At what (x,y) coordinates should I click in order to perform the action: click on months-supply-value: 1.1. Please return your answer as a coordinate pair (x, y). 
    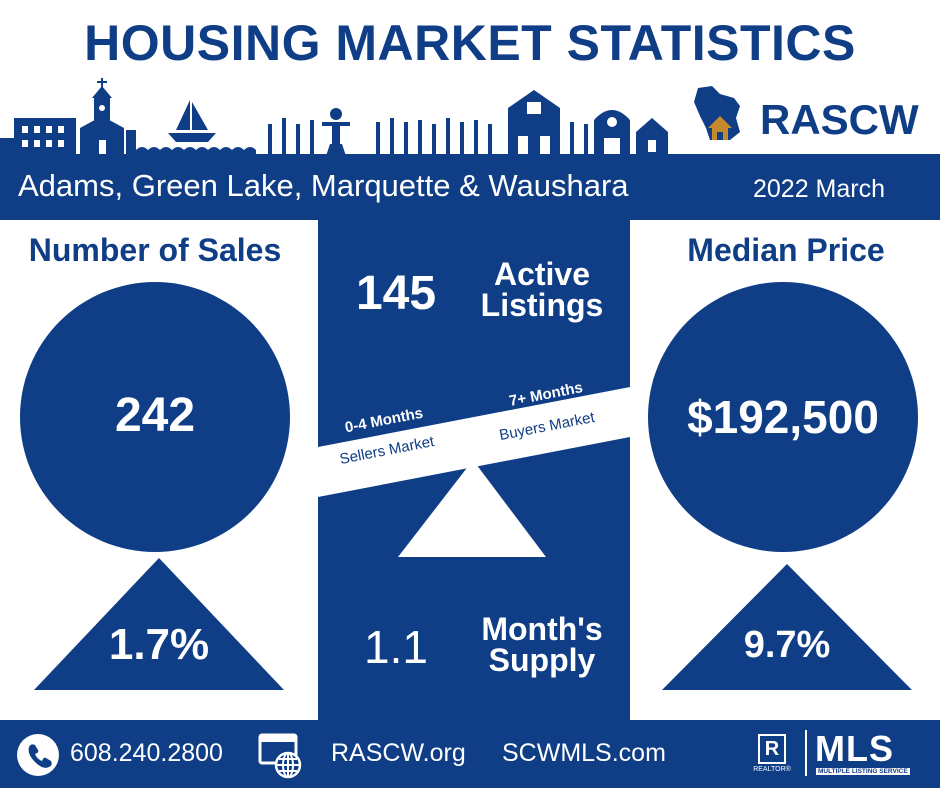
    Looking at the image, I should click on (396, 647).